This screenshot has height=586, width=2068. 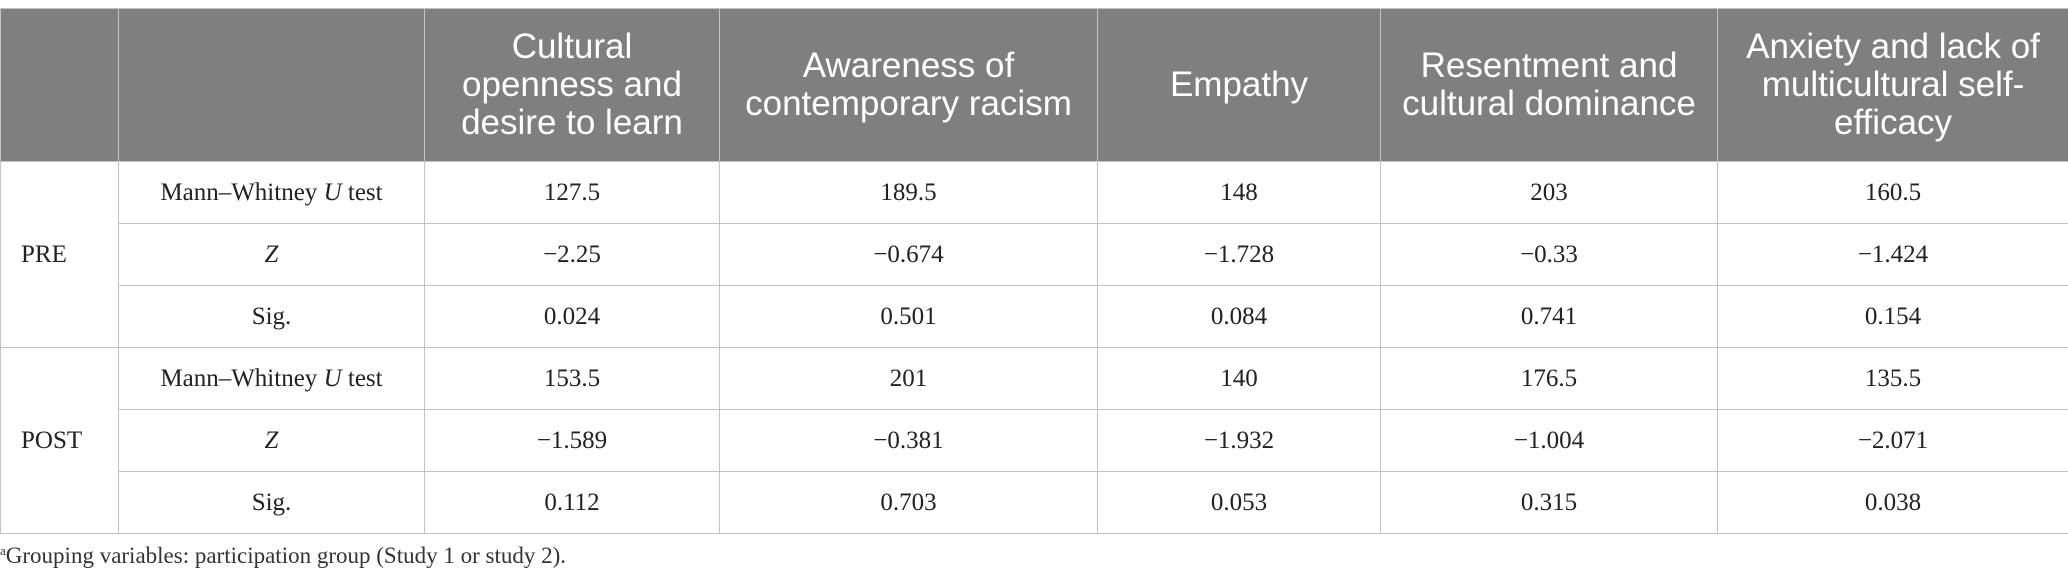 What do you see at coordinates (908, 440) in the screenshot?
I see `table-cell: −0.381` at bounding box center [908, 440].